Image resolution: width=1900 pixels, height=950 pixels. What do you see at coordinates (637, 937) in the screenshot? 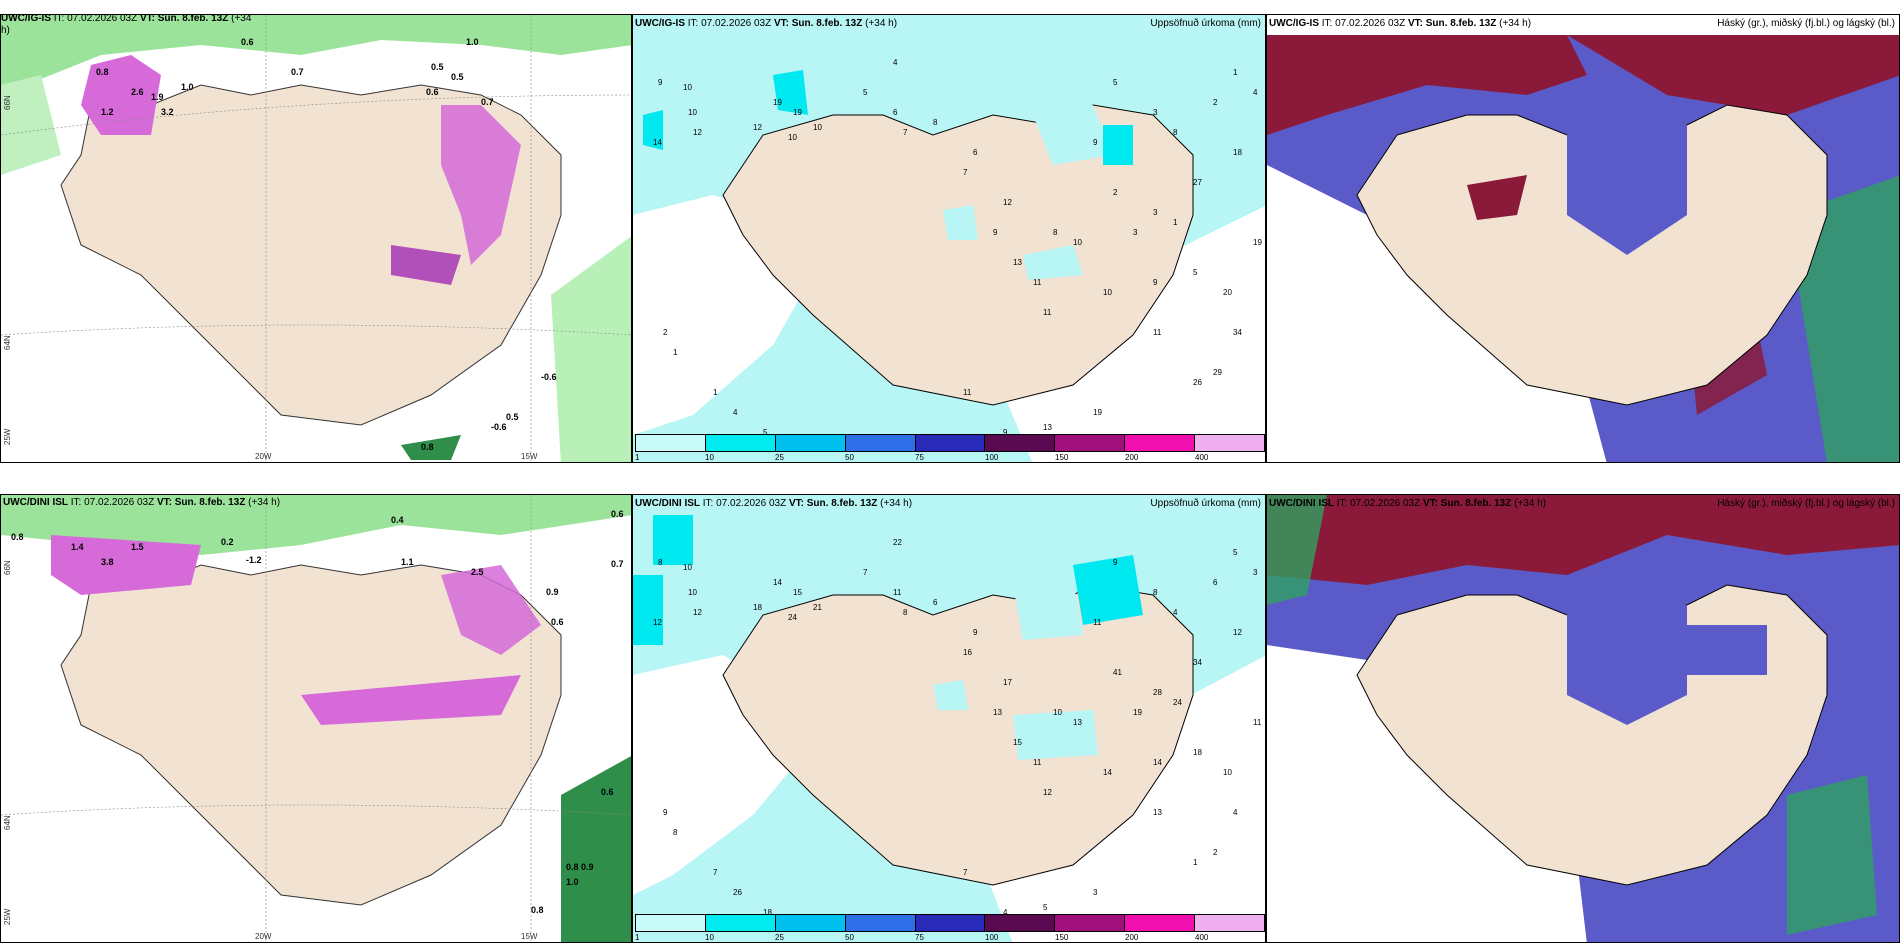
I see `colorbar-tick: 1` at bounding box center [637, 937].